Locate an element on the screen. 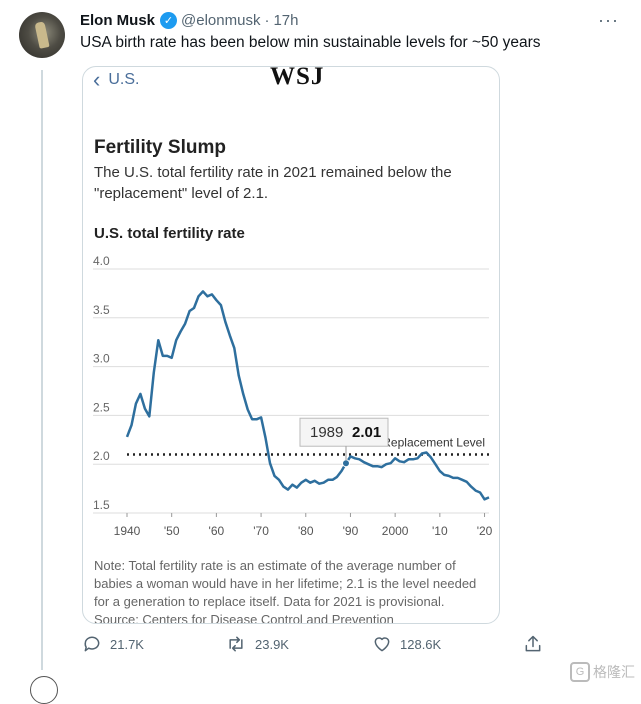 This screenshot has height=704, width=641. like-count: 128.6K is located at coordinates (421, 644).